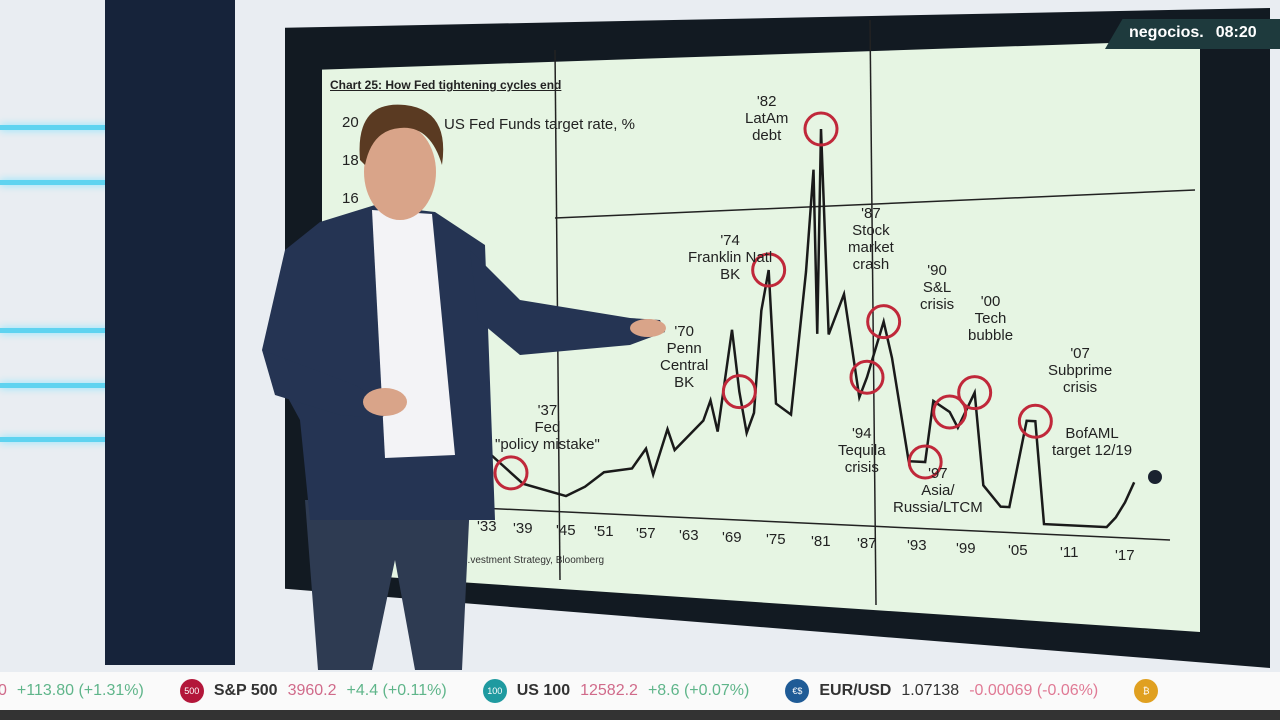  I want to click on presenter-face, so click(400, 172).